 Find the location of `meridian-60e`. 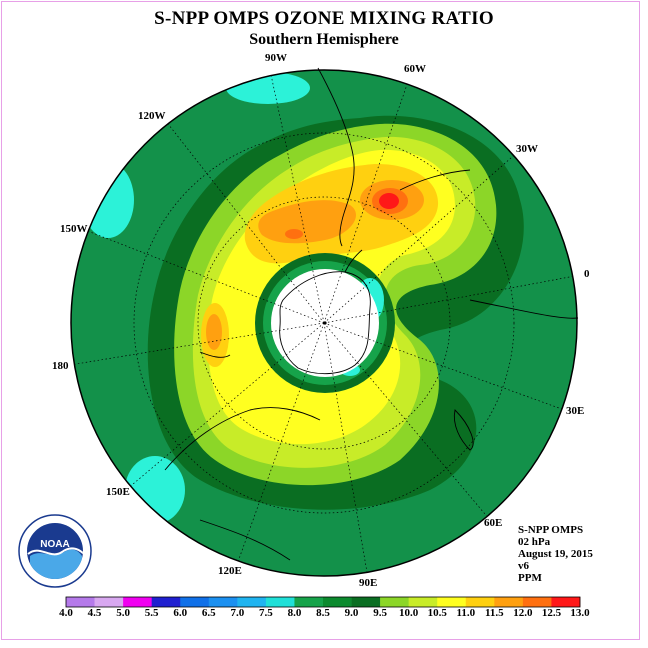

meridian-60e is located at coordinates (407, 421).